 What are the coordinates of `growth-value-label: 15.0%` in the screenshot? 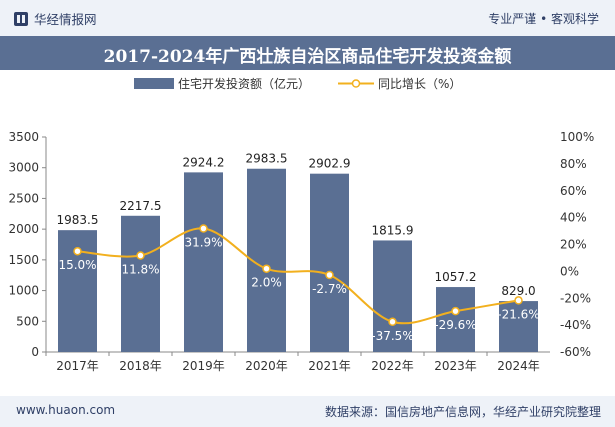 It's located at (77, 265).